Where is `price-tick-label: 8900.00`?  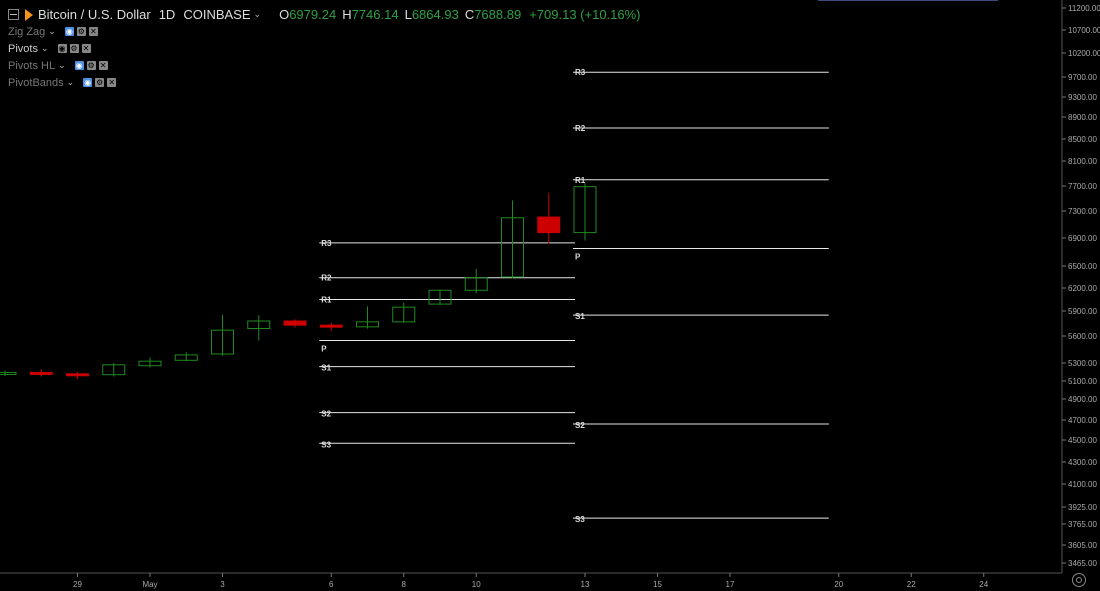 price-tick-label: 8900.00 is located at coordinates (1082, 117).